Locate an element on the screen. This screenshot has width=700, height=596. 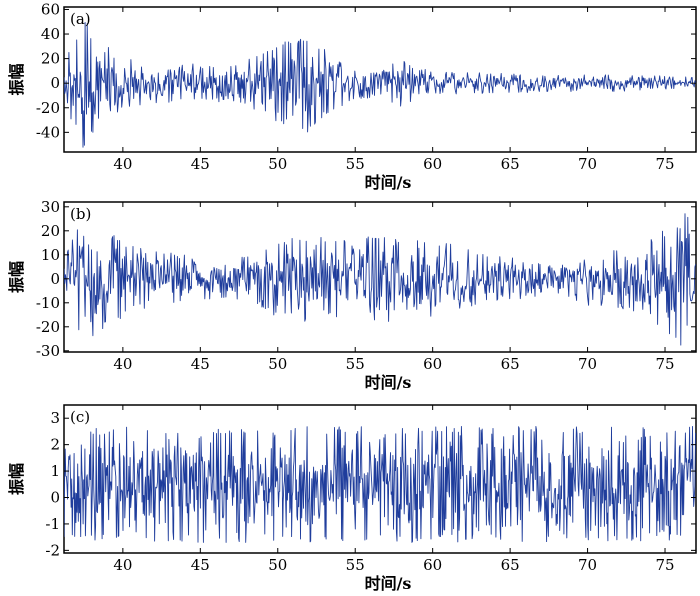
y-tick-label: 30 is located at coordinates (50, 207).